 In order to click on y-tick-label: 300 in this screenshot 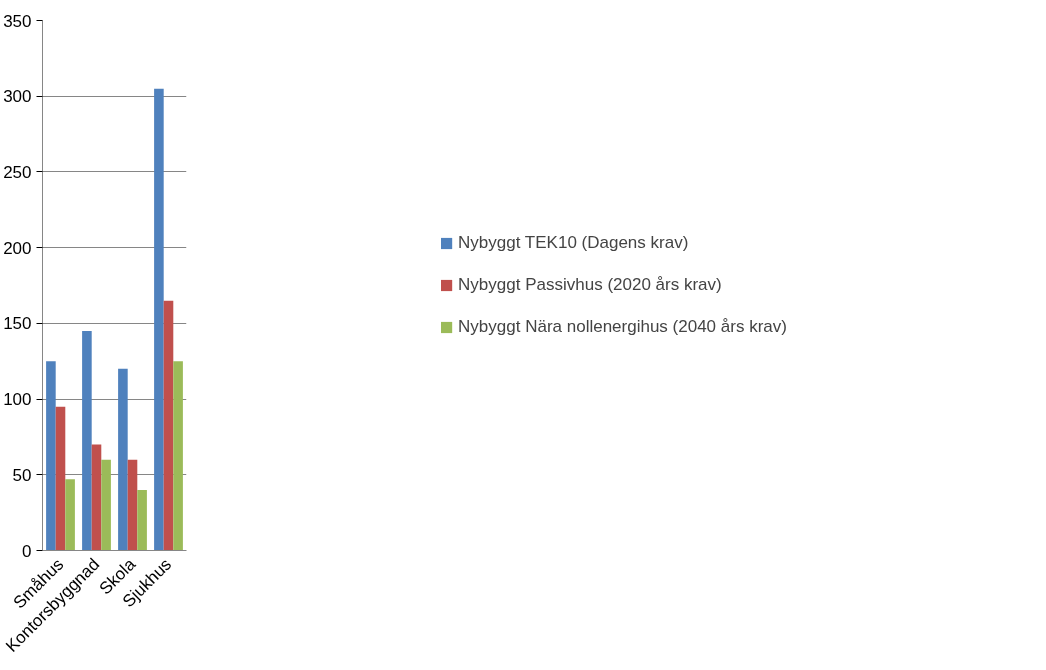, I will do `click(17, 97)`.